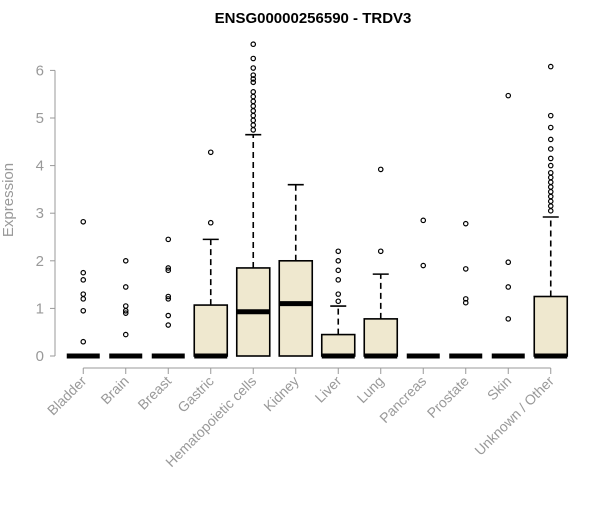 This screenshot has height=505, width=600. Describe the element at coordinates (313, 18) in the screenshot. I see `chart-title: ENSG00000256590 - TRDV3` at that location.